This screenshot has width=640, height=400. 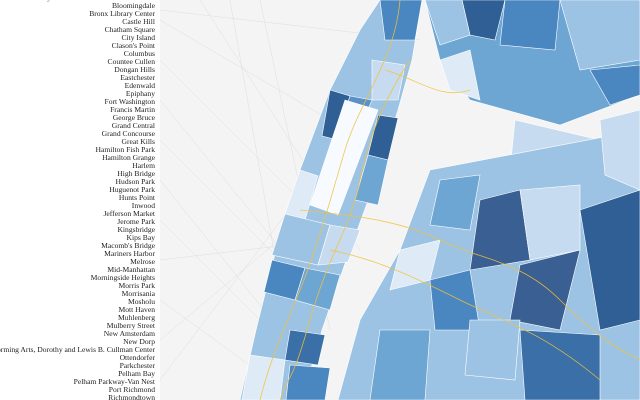 What do you see at coordinates (136, 181) in the screenshot?
I see `library-name: Hudson Park` at bounding box center [136, 181].